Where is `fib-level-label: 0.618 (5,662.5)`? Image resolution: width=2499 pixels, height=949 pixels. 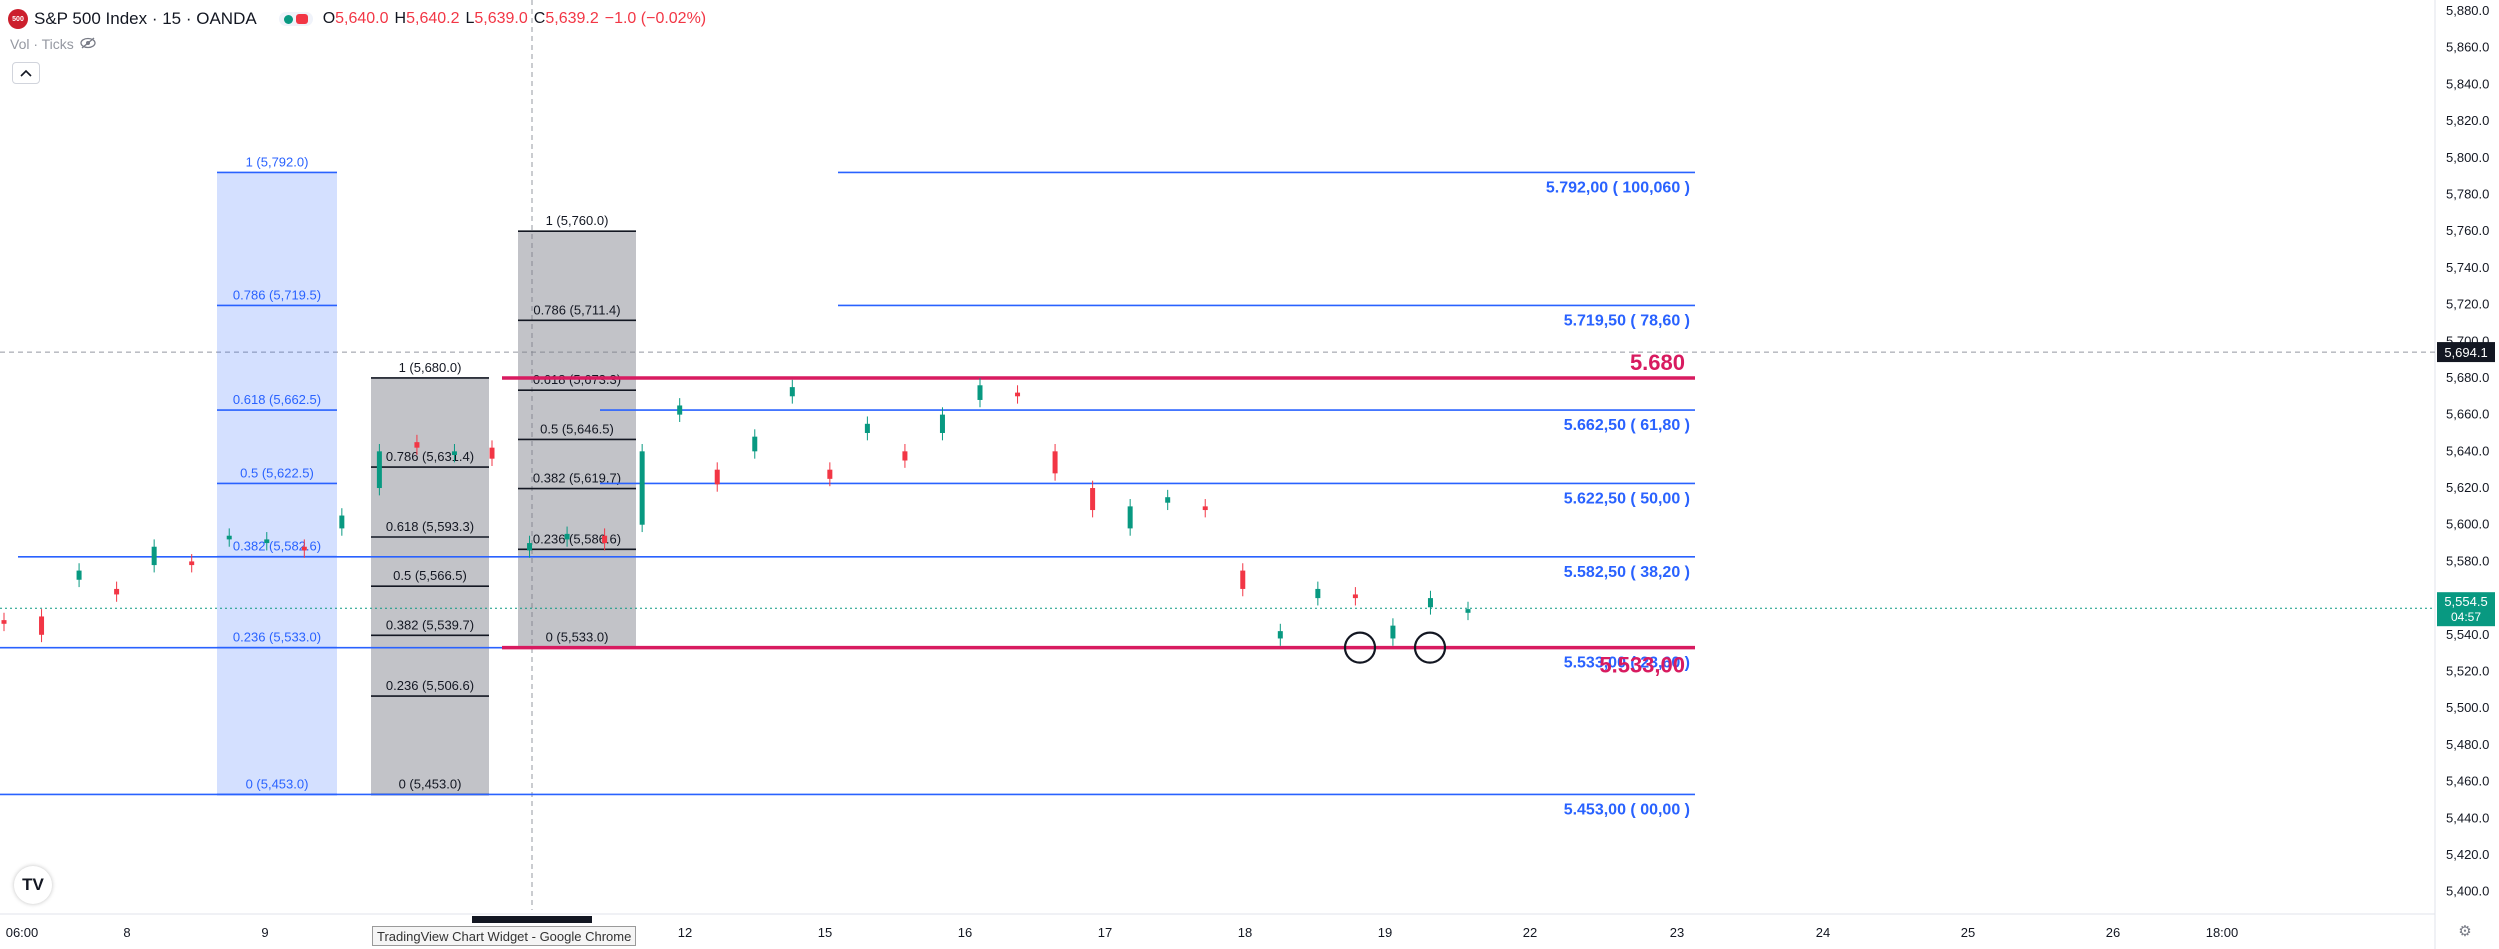 fib-level-label: 0.618 (5,662.5) is located at coordinates (277, 399).